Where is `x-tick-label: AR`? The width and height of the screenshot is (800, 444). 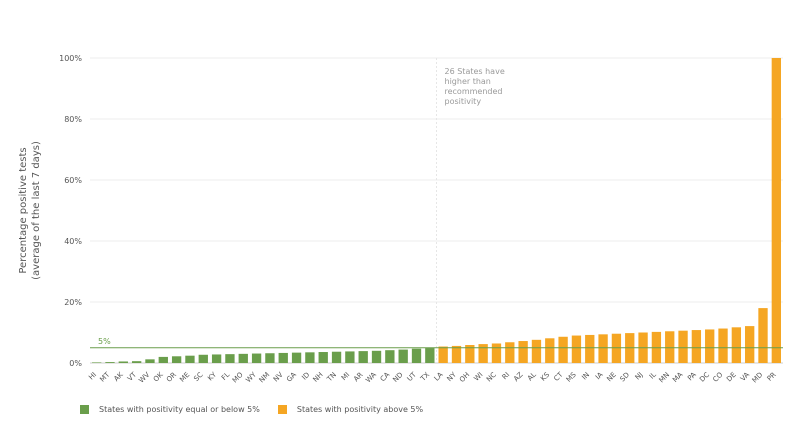
x-tick-label: AR is located at coordinates (358, 377).